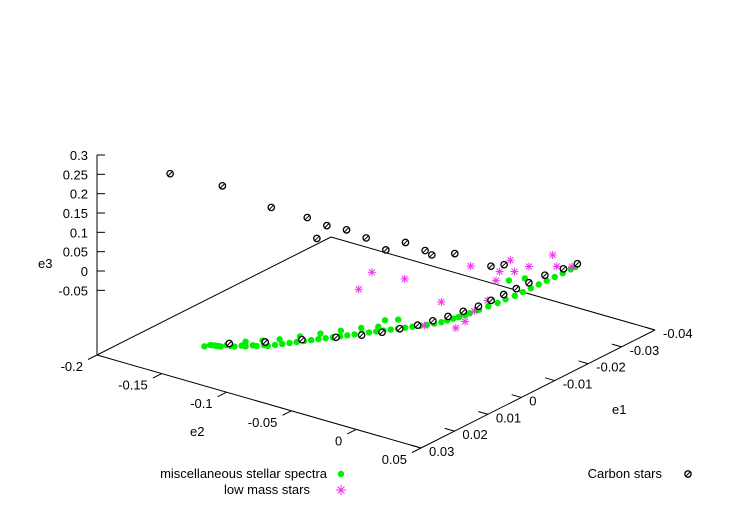  I want to click on legend-label-low-mass: low mass stars, so click(267, 489).